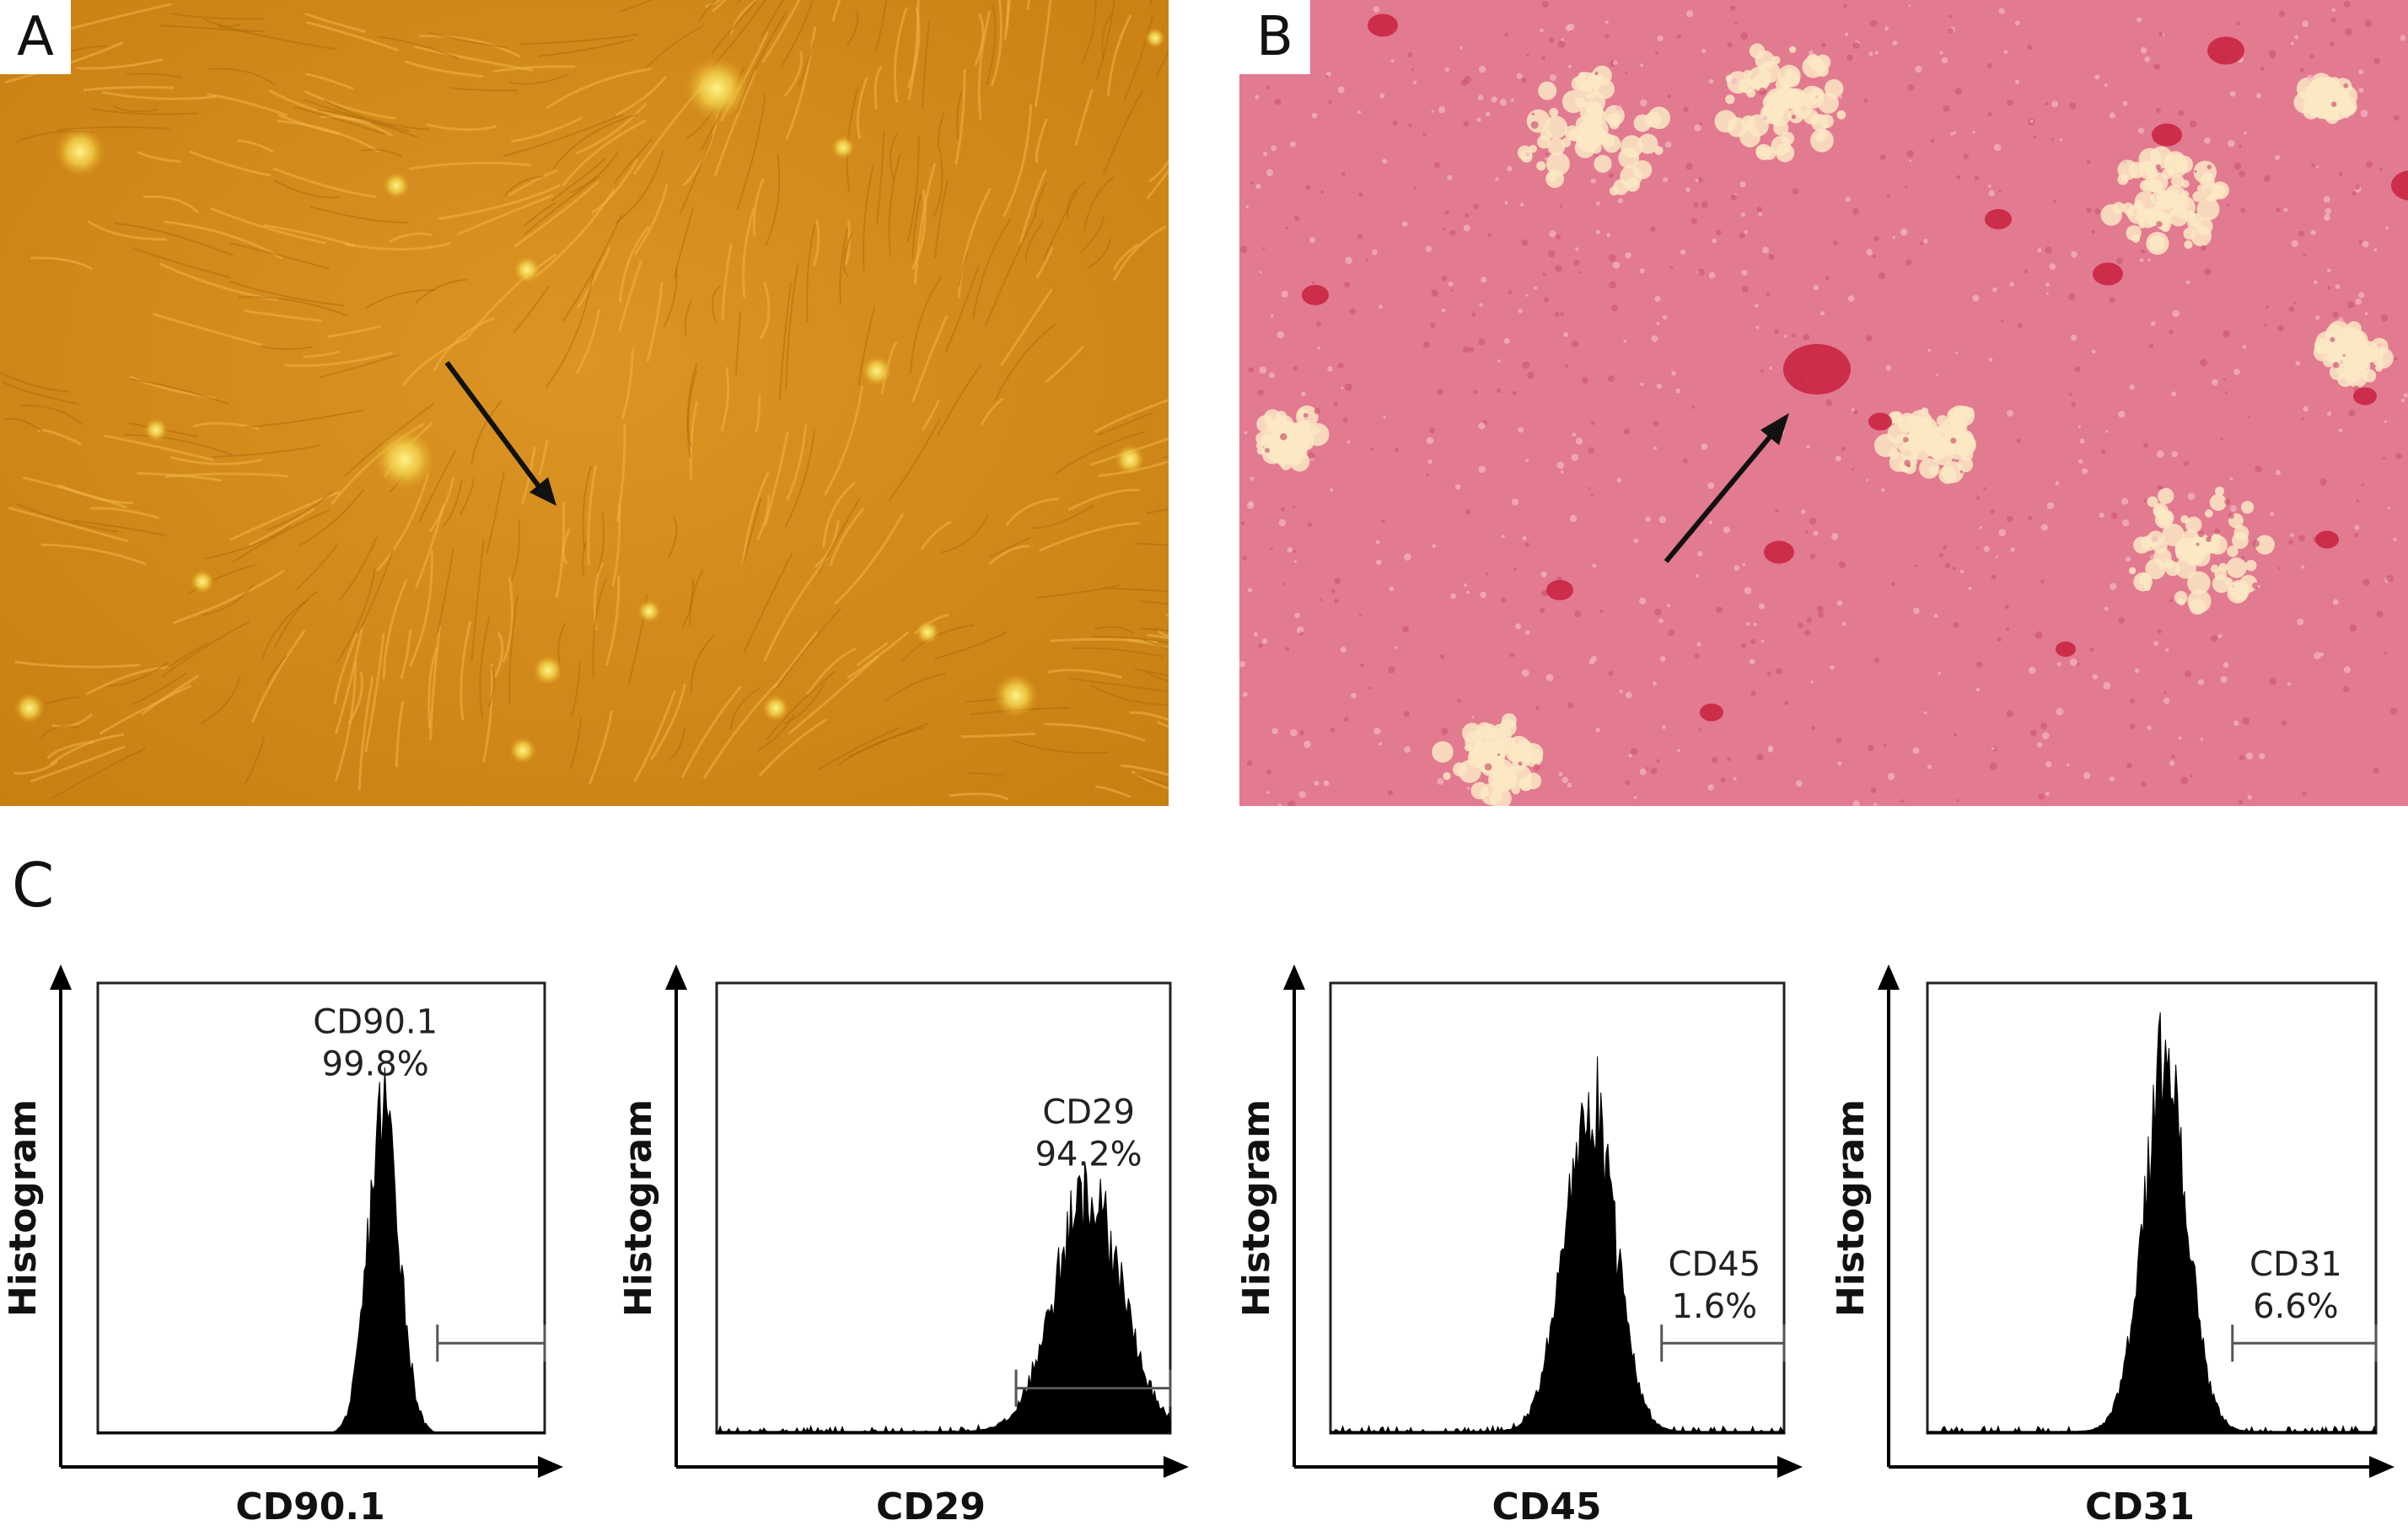  What do you see at coordinates (2152, 1223) in the screenshot?
I see `histogram-distribution` at bounding box center [2152, 1223].